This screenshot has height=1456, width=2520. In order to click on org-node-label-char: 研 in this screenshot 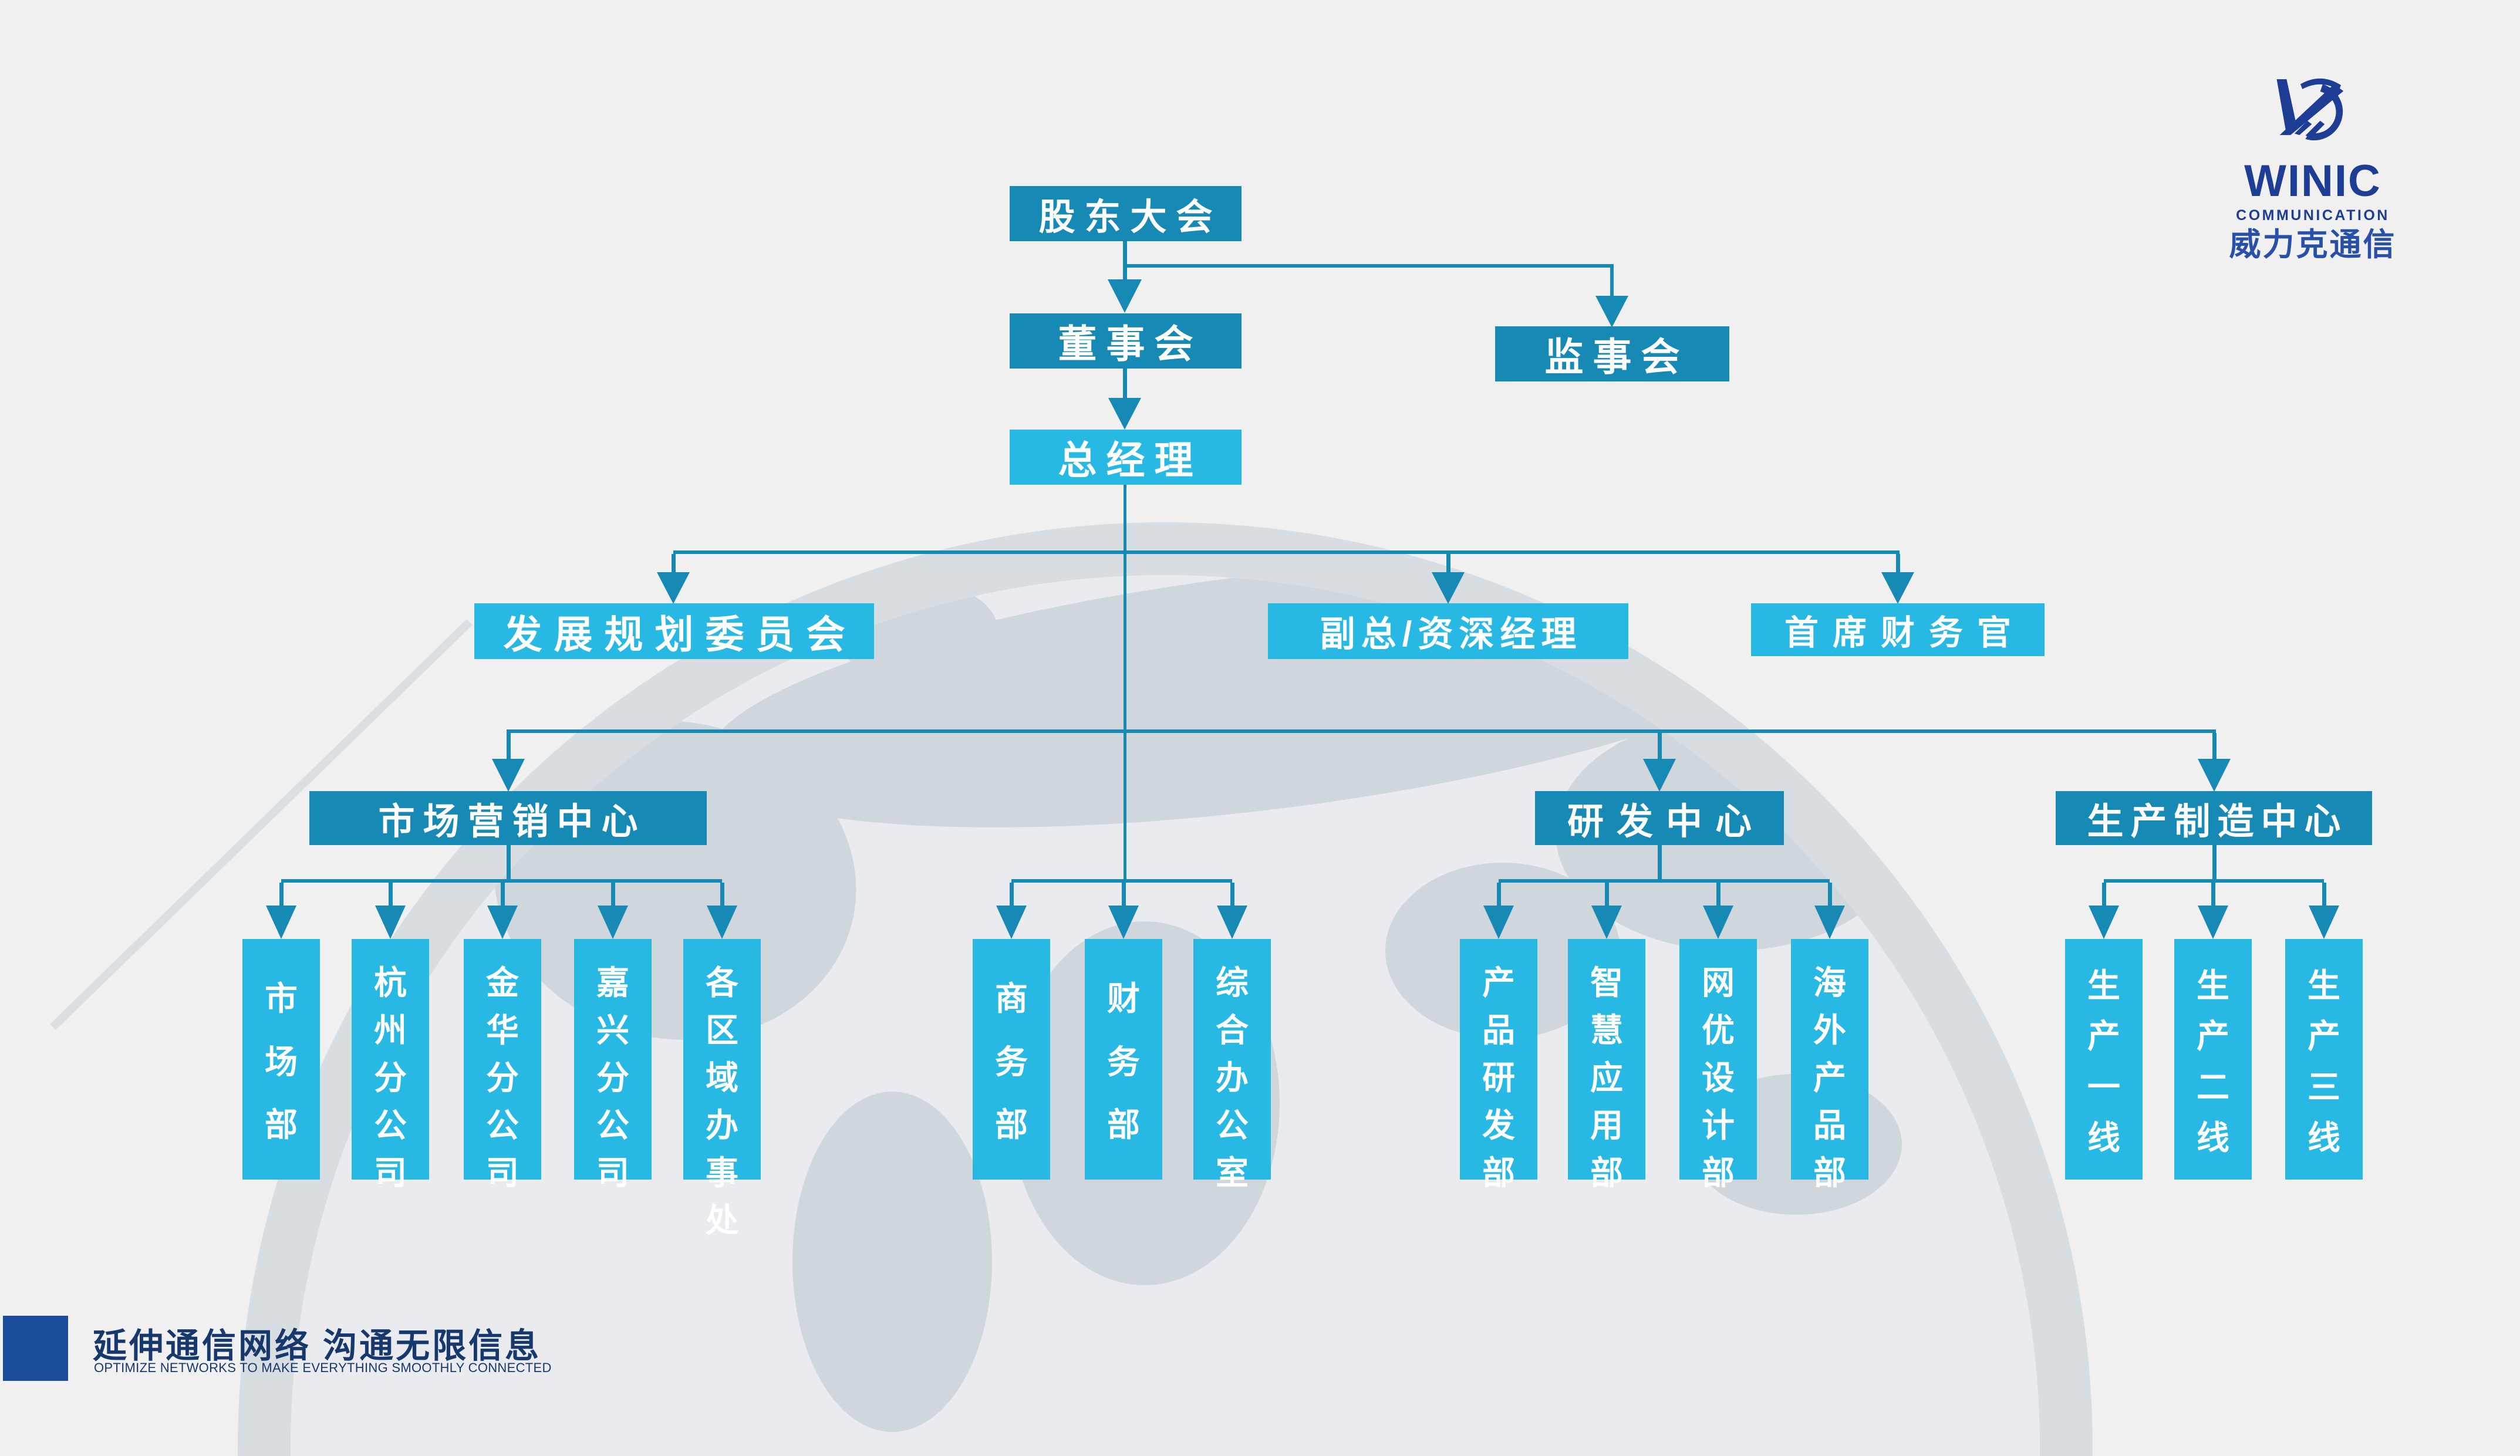, I will do `click(1498, 1077)`.